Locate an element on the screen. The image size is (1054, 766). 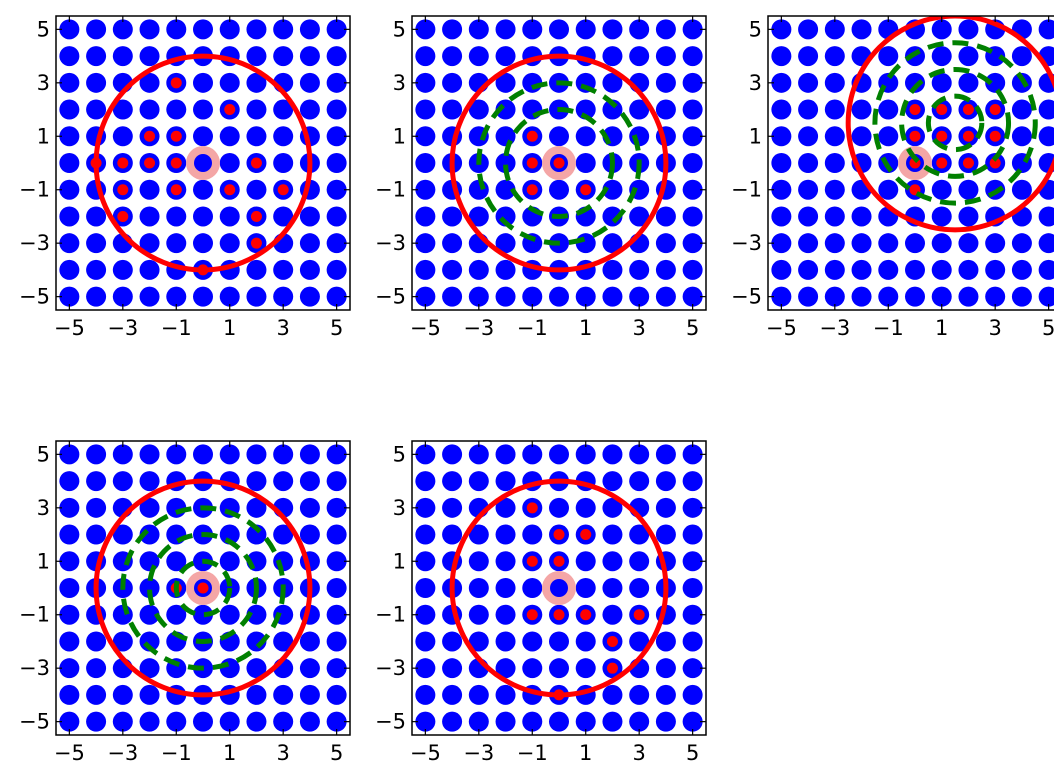
y-tick-label: −5 is located at coordinates (390, 297).